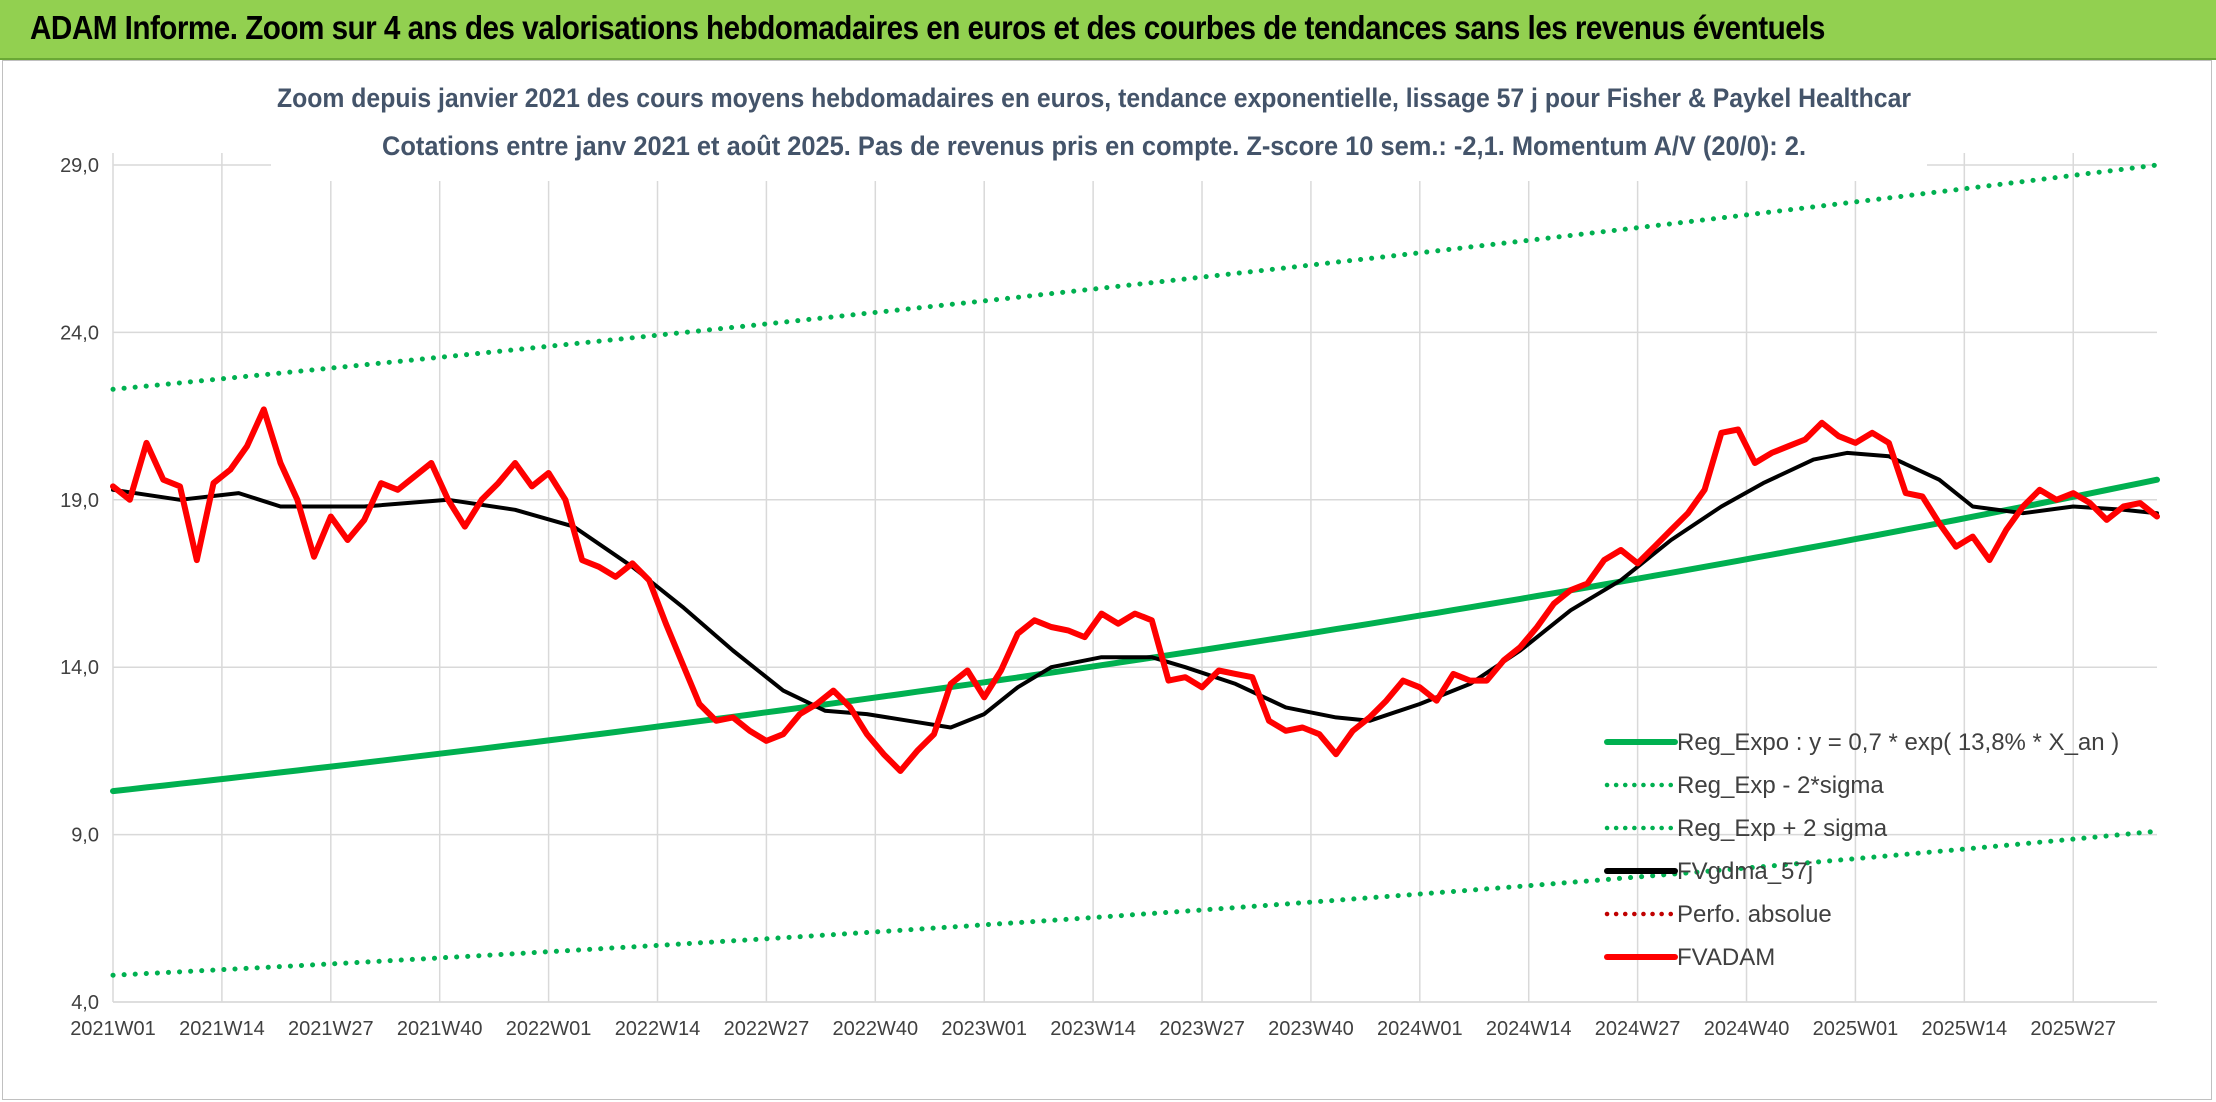 This screenshot has height=1102, width=2216. I want to click on y-tick-label: 4,0, so click(85, 1003).